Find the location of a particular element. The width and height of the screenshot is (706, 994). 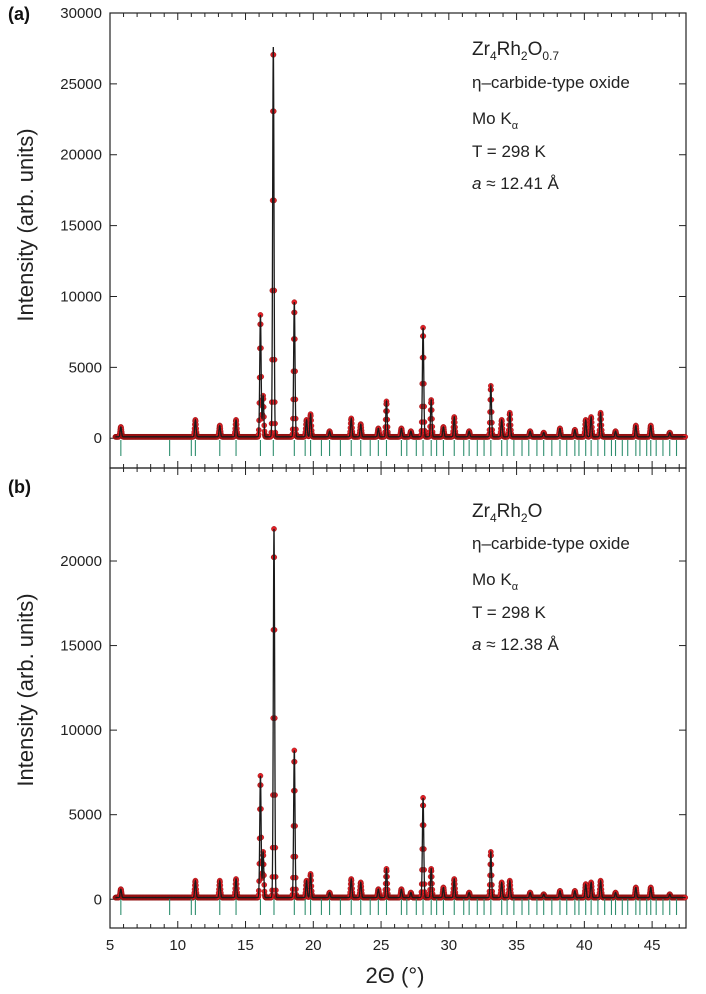

y-tick-label-a-4: 20000 is located at coordinates (81, 155).